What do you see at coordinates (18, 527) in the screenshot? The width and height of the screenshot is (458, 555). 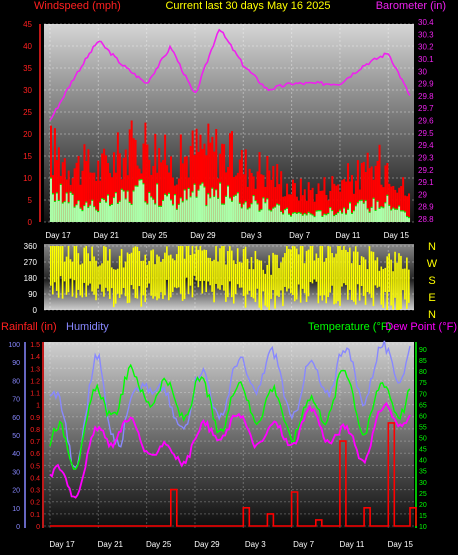 I see `humidity-tick-label: 0` at bounding box center [18, 527].